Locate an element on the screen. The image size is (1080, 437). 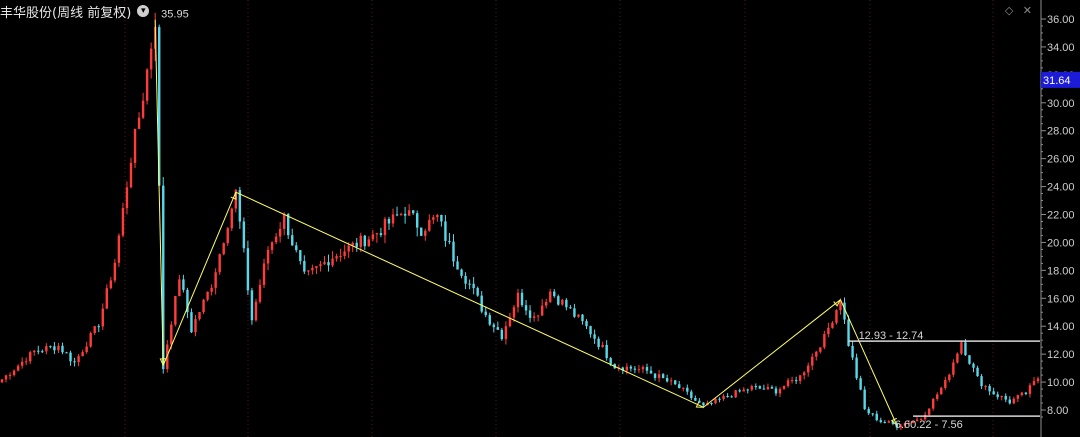
axis-tick-label: 20.00 is located at coordinates (1061, 243).